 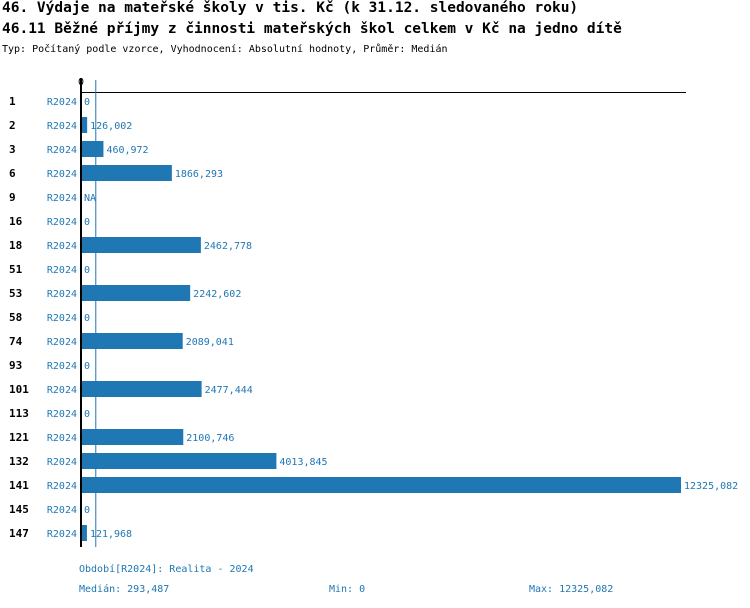 I want to click on row-id-label: 121, so click(x=19, y=437).